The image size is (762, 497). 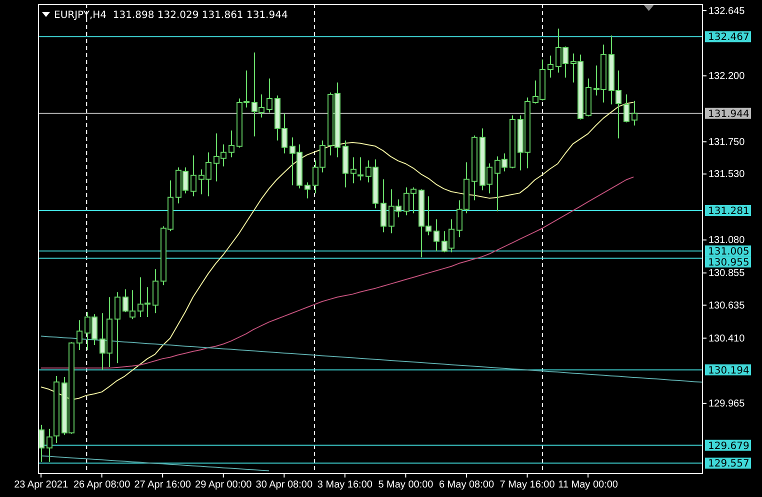 I want to click on x-tick-label: 26 Apr 08:00, so click(x=102, y=485).